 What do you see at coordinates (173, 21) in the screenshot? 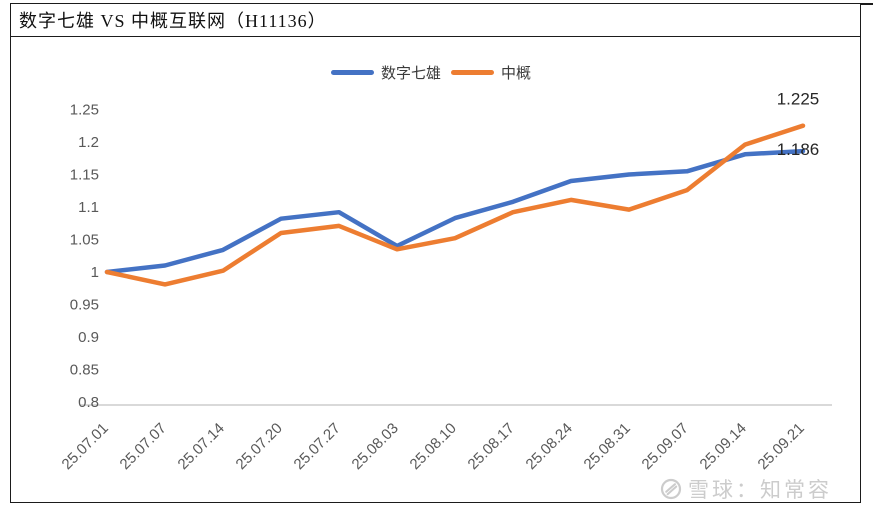
I see `page-title: 数字七雄 VS 中概互联网（H11136）` at bounding box center [173, 21].